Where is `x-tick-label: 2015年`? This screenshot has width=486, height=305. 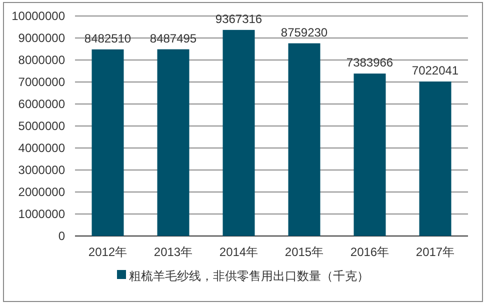
x-tick-label: 2015年 is located at coordinates (304, 252).